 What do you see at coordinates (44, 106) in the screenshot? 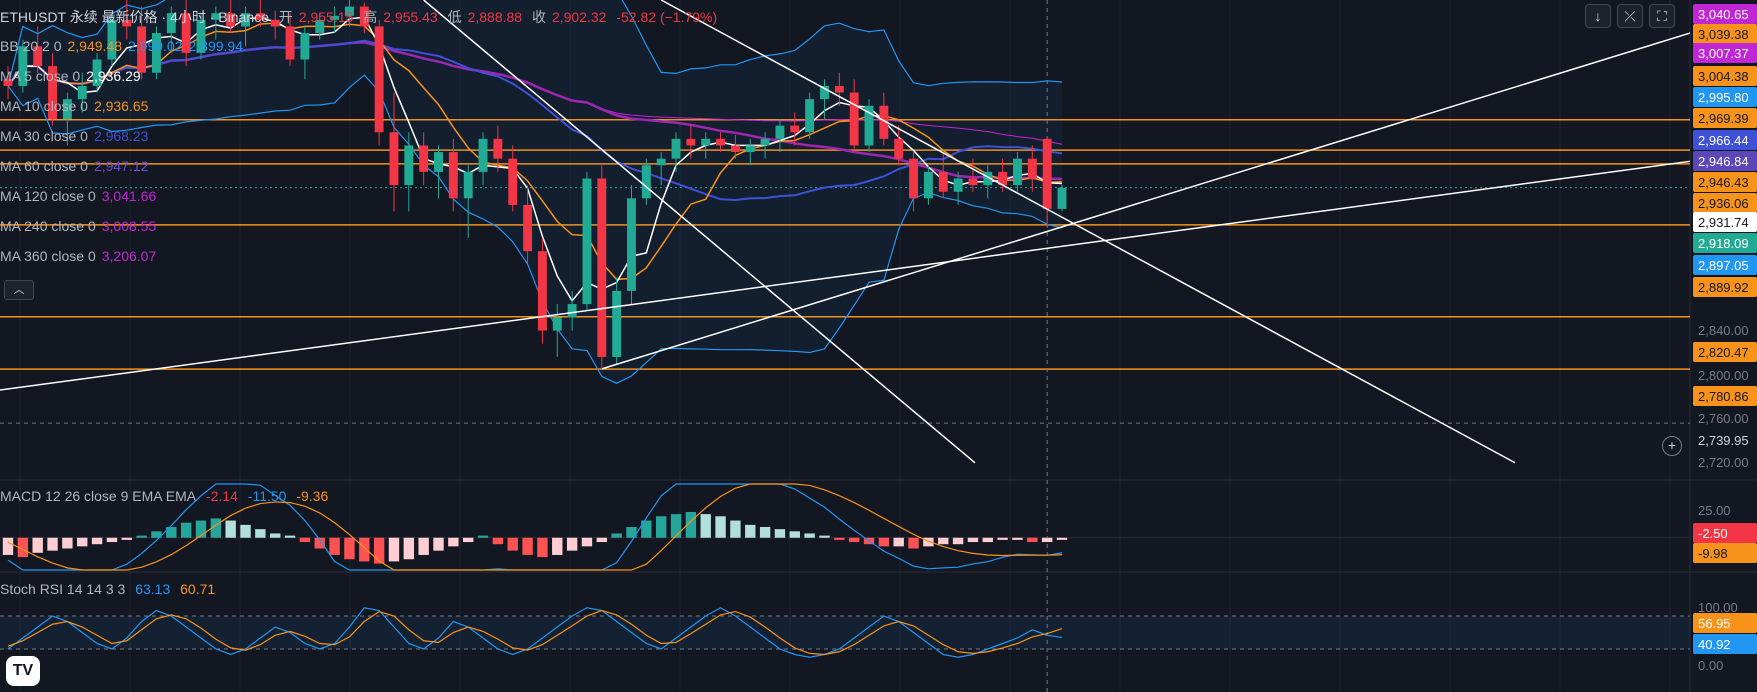
I see `indicator-label: MA 10 close 0` at bounding box center [44, 106].